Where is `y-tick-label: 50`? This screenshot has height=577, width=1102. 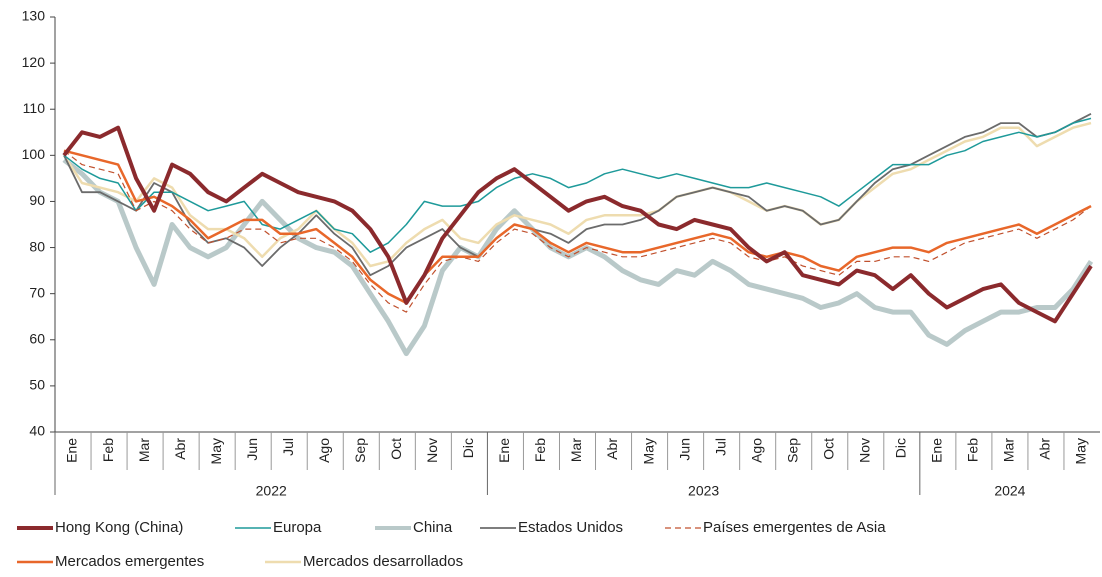
y-tick-label: 50 is located at coordinates (37, 385).